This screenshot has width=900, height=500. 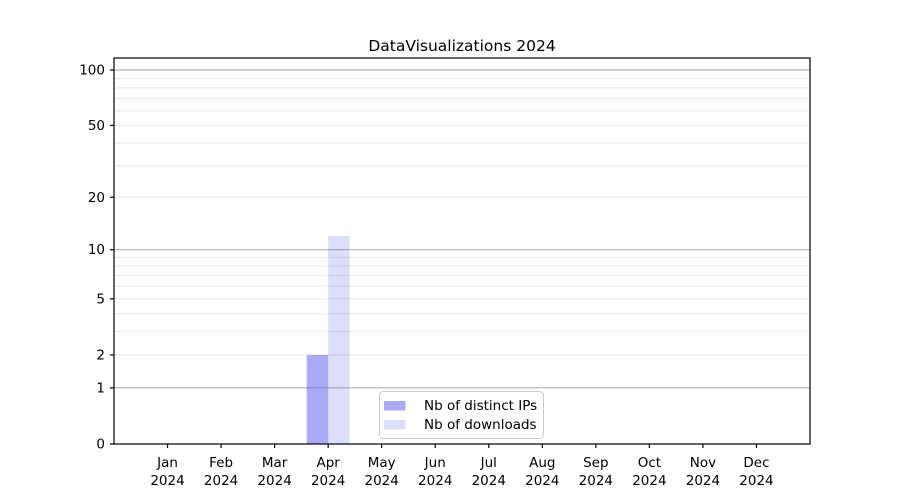 I want to click on y-tick-label-50: 50, so click(x=96, y=126).